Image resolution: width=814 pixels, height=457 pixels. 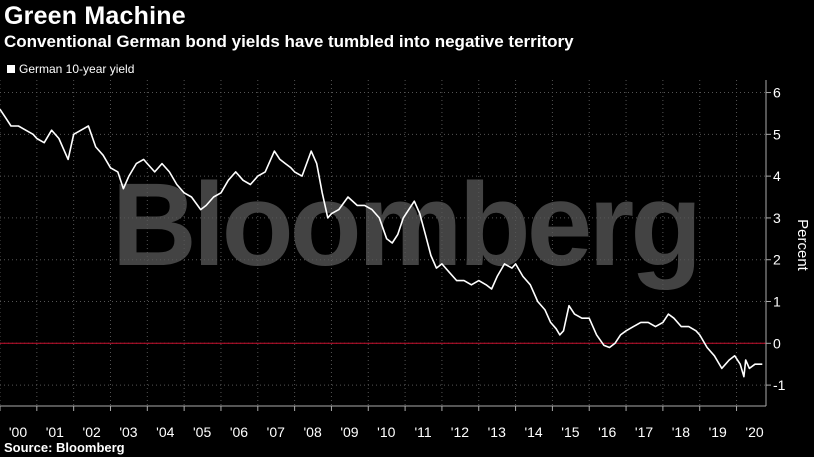 What do you see at coordinates (202, 432) in the screenshot?
I see `x-tick-label: '05` at bounding box center [202, 432].